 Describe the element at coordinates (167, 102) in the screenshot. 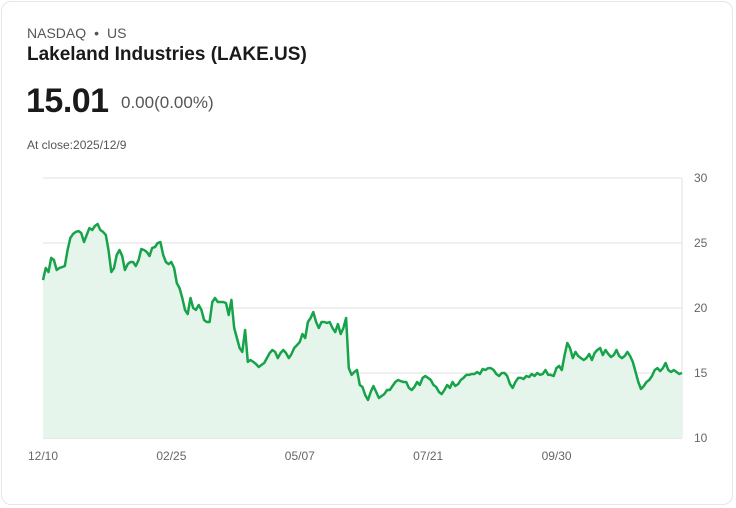

I see `price-change: 0.00(0.00%)` at that location.